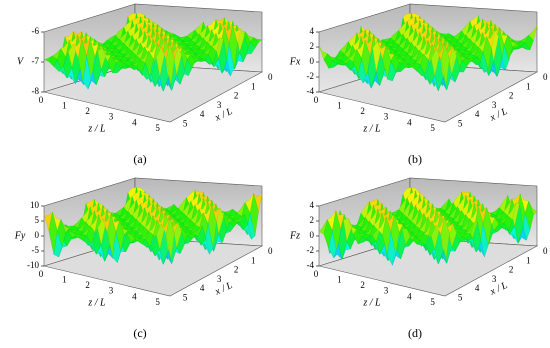 This screenshot has width=550, height=348. I want to click on z-tick-label: 10, so click(35, 205).